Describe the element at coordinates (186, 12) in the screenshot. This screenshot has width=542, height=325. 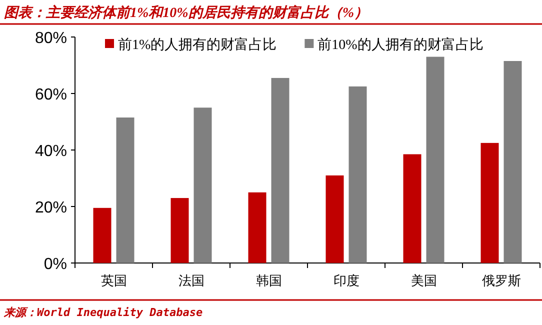
I see `chart-title: 图表：主要经济体前1%和10%的居民持有的财富占比（%）` at that location.